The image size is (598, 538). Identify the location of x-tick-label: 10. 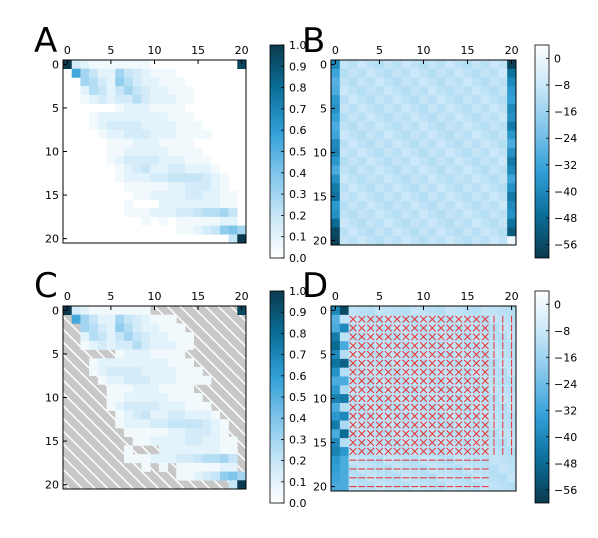
(155, 296).